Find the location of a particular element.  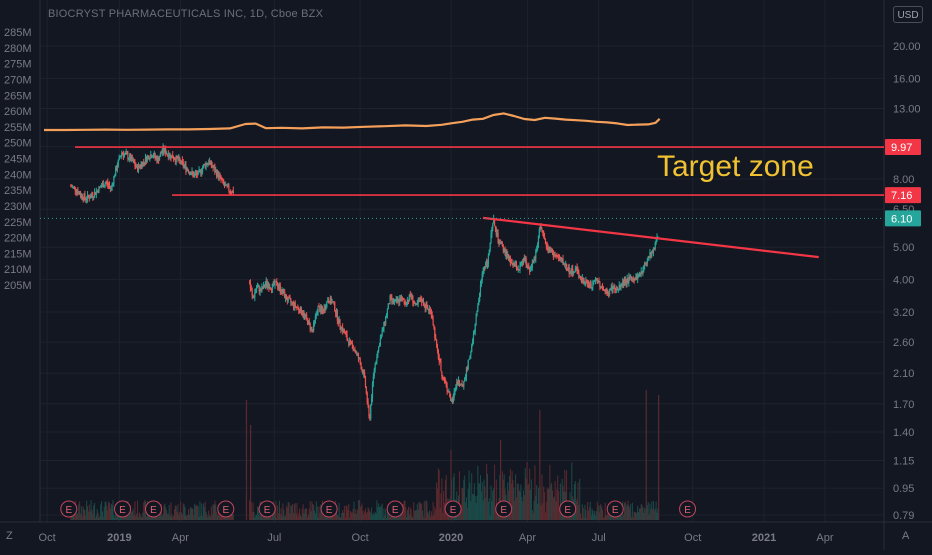

earnings-circle is located at coordinates (153, 509).